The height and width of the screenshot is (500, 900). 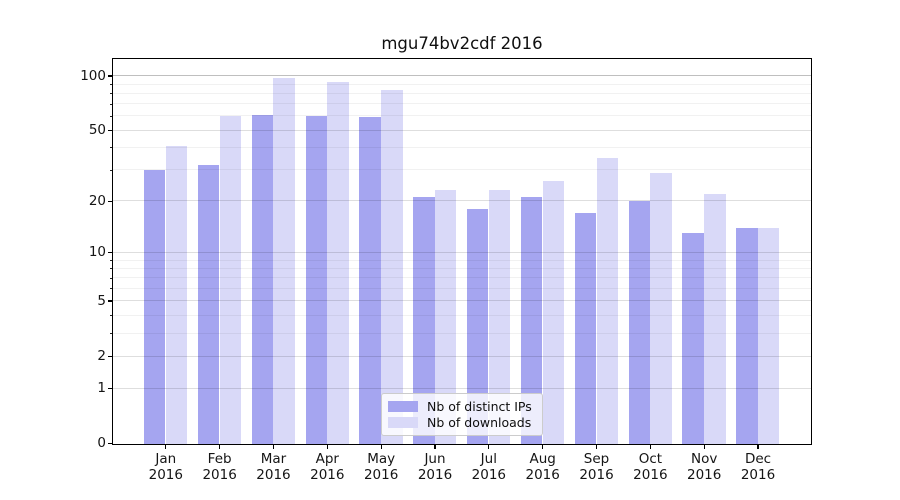 I want to click on x-tick-label: Mar 2016, so click(x=273, y=467).